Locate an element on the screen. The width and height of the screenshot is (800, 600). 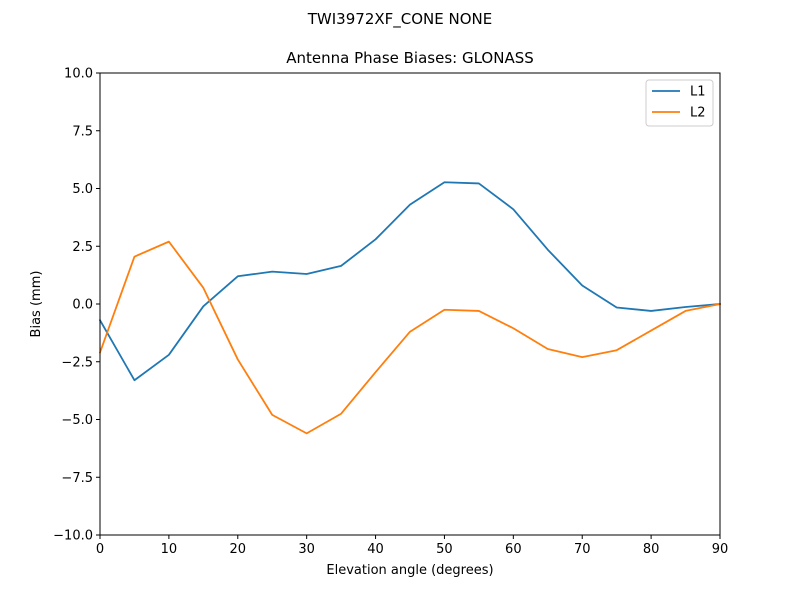
y-tick-label: 5.0 is located at coordinates (82, 189).